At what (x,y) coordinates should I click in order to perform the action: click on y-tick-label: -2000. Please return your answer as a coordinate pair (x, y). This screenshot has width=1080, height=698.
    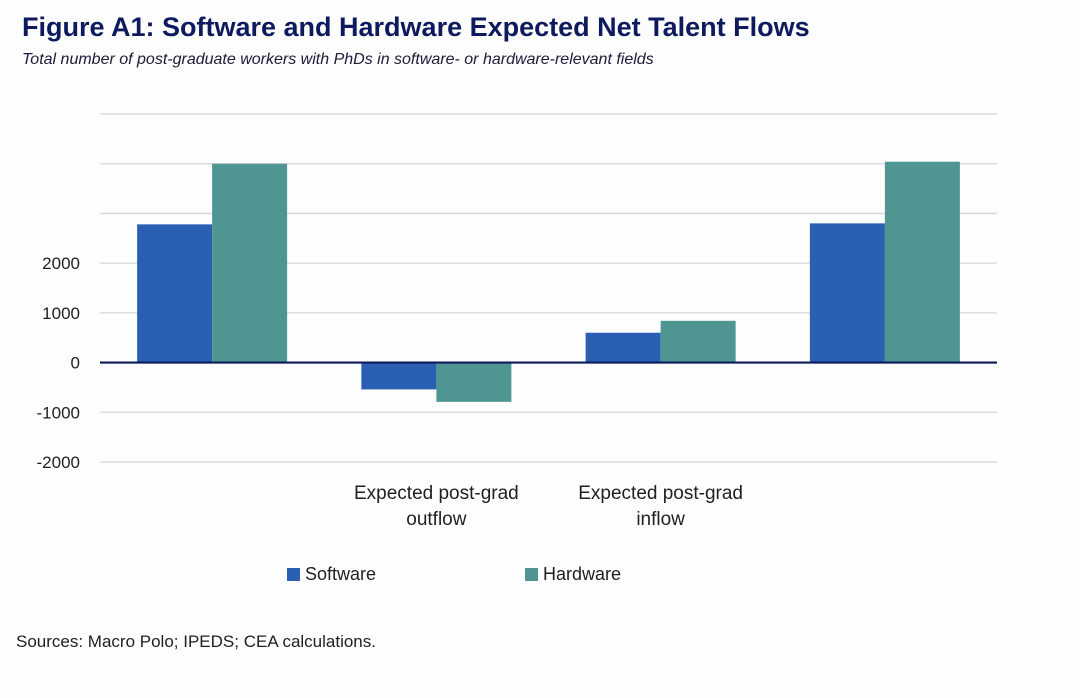
    Looking at the image, I should click on (58, 462).